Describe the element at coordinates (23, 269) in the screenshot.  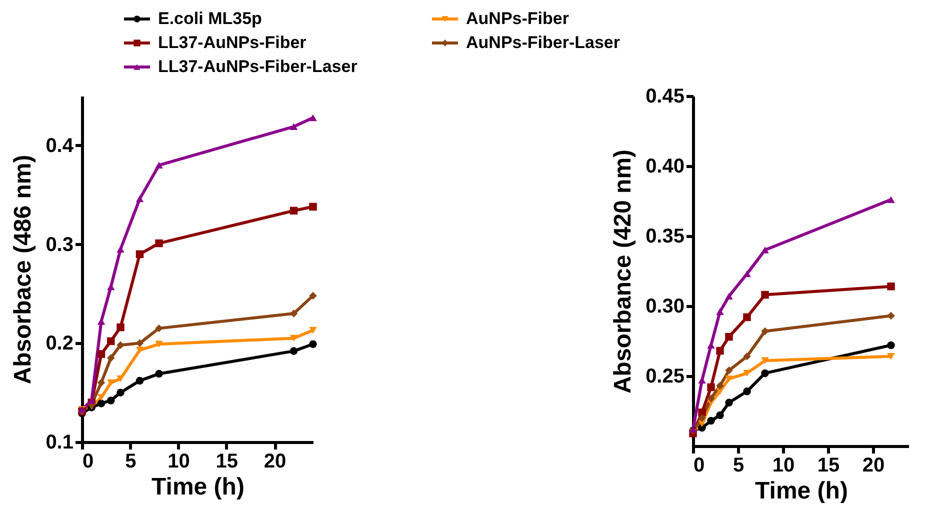
I see `y-axis-title: Absorbace (486 nm)` at that location.